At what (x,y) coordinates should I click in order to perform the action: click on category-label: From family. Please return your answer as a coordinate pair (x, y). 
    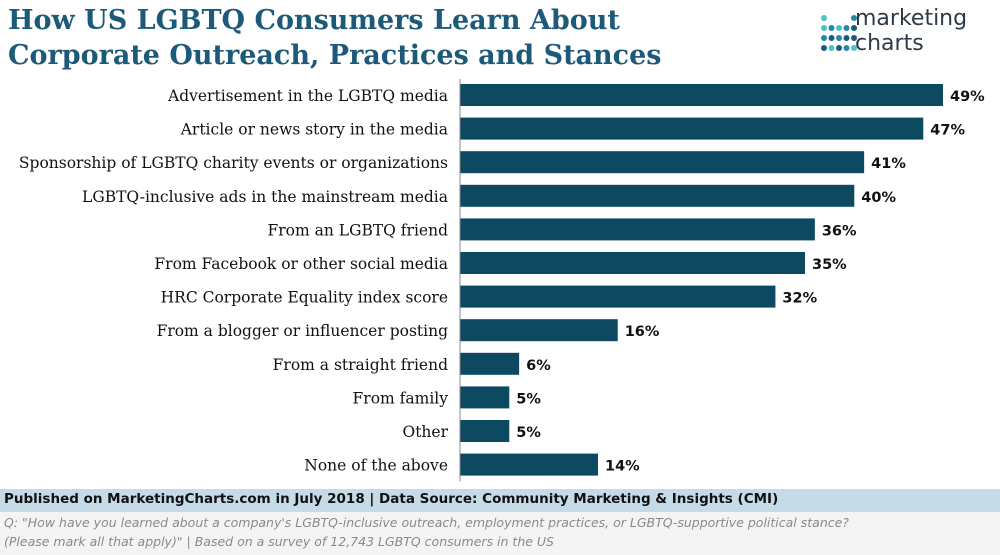
    Looking at the image, I should click on (401, 398).